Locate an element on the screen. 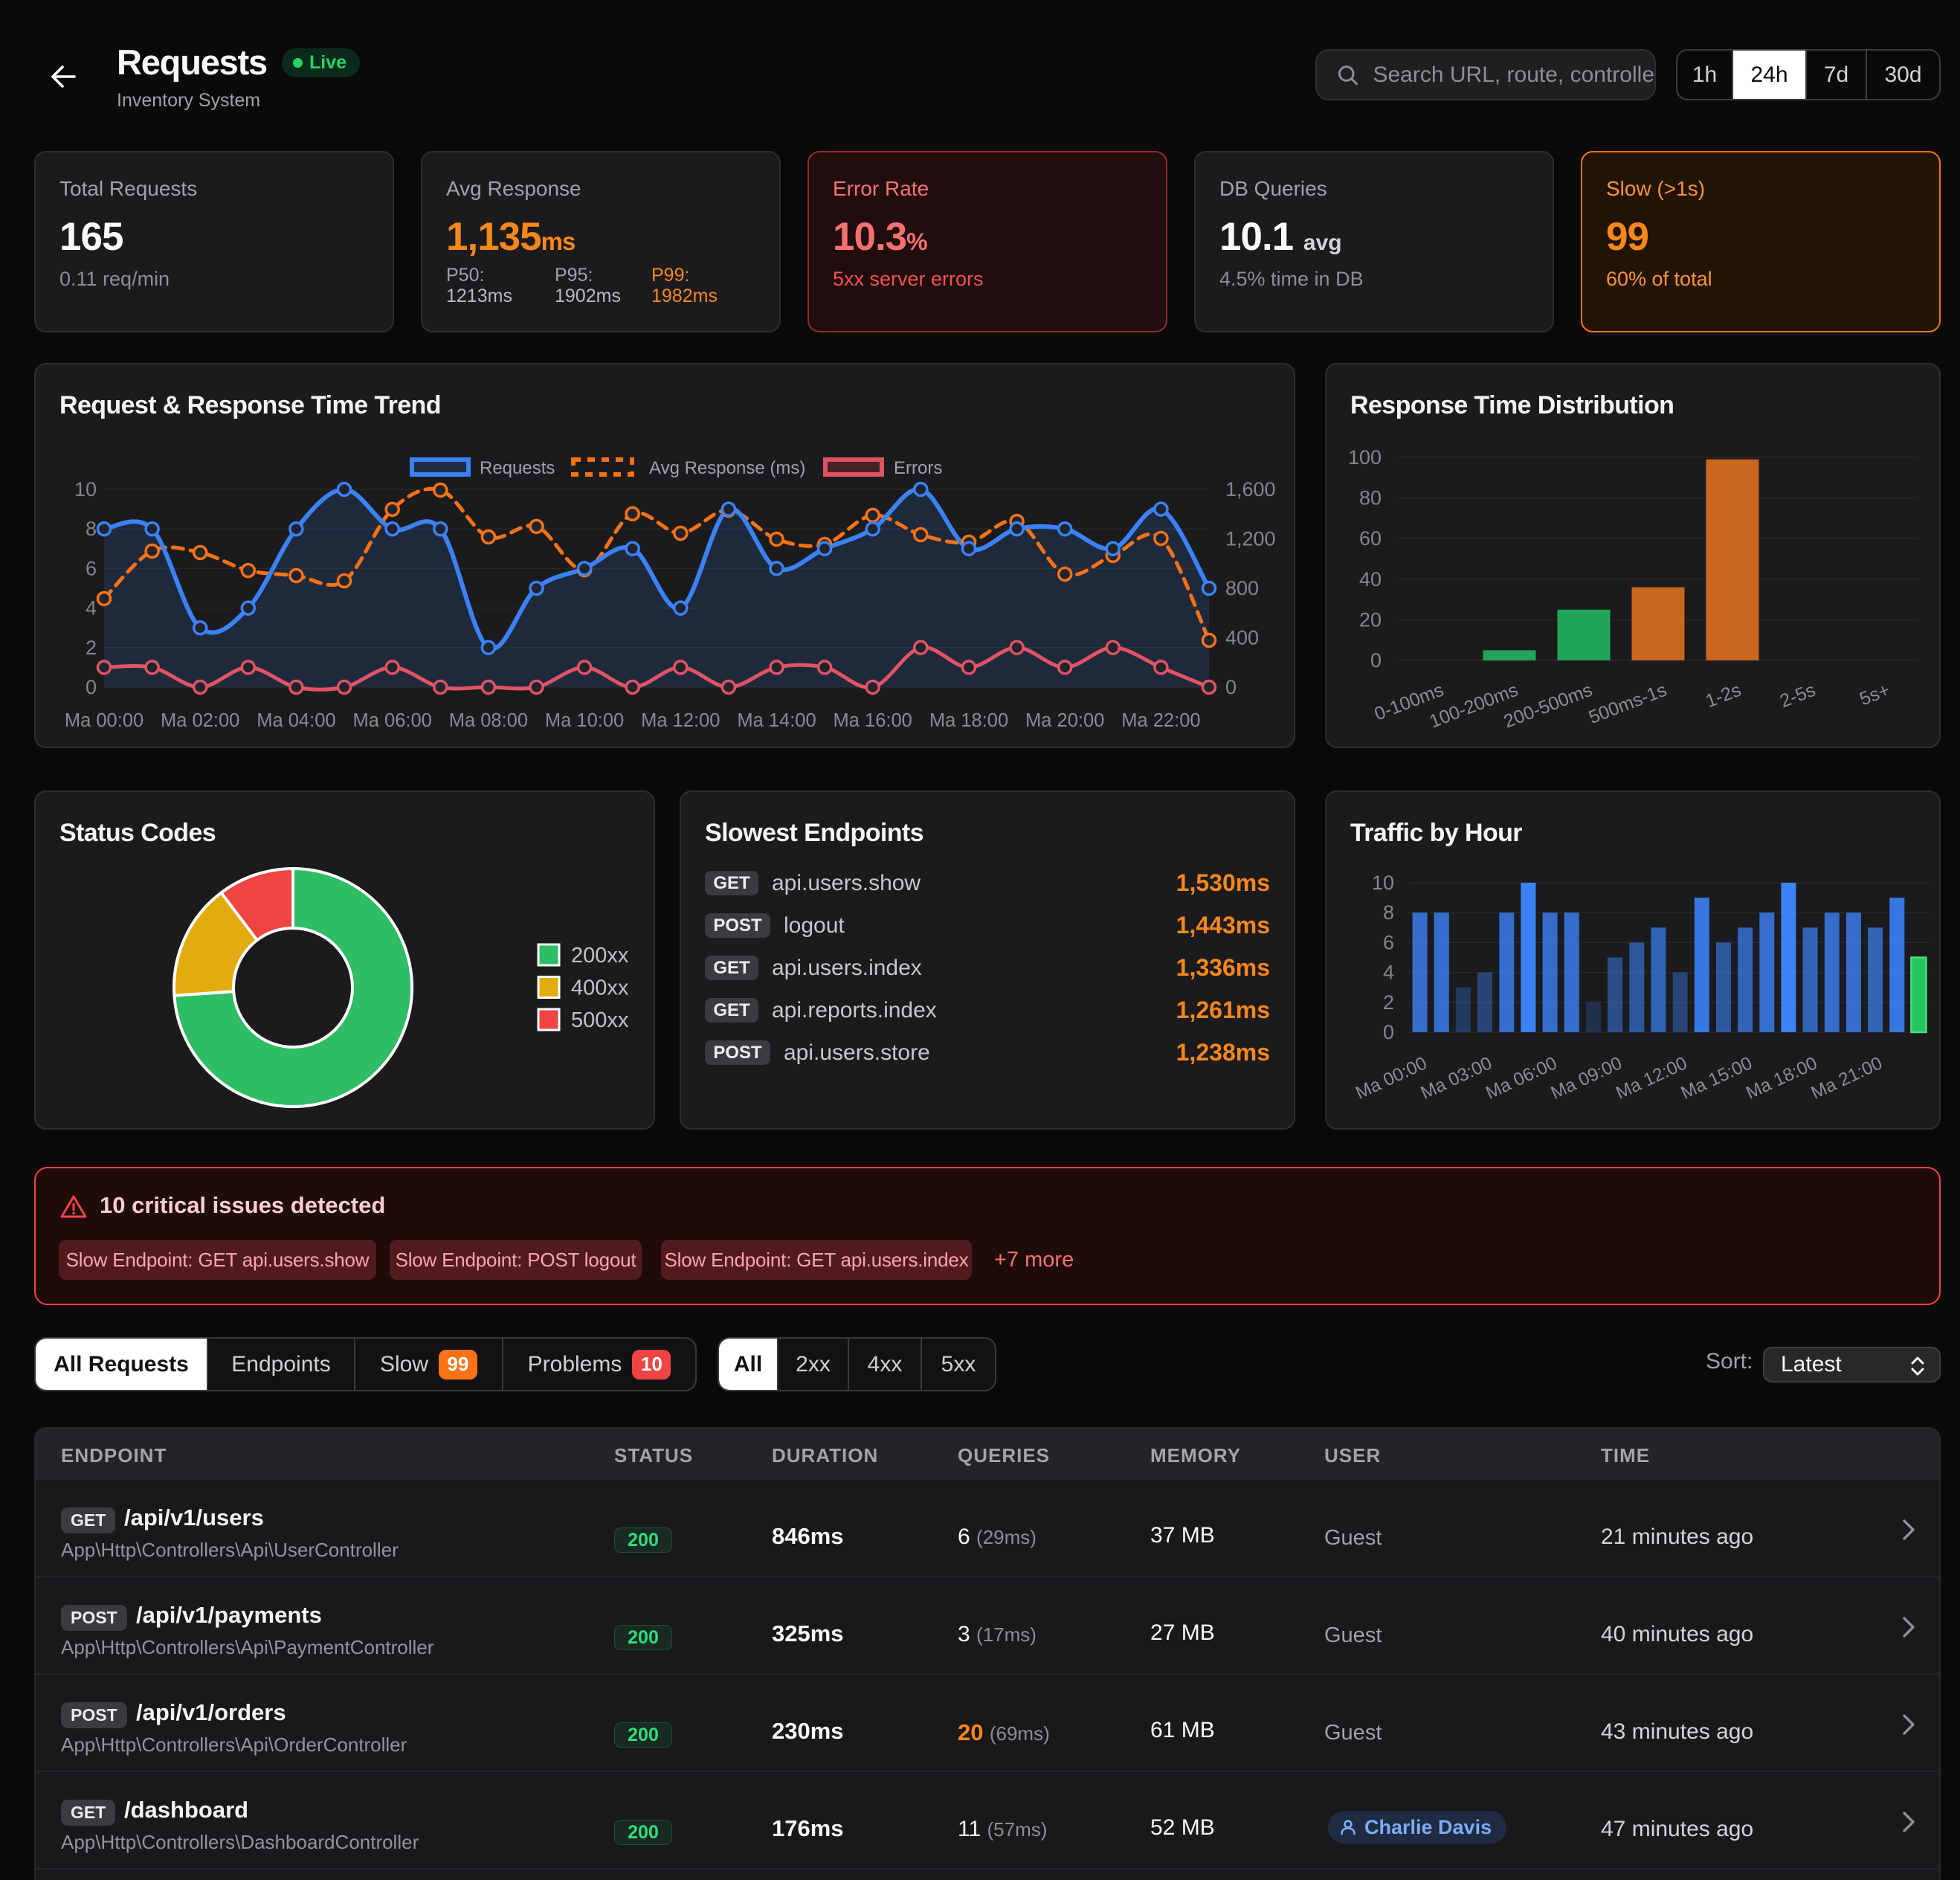  svg-text: Ma 20:00 is located at coordinates (1064, 720).